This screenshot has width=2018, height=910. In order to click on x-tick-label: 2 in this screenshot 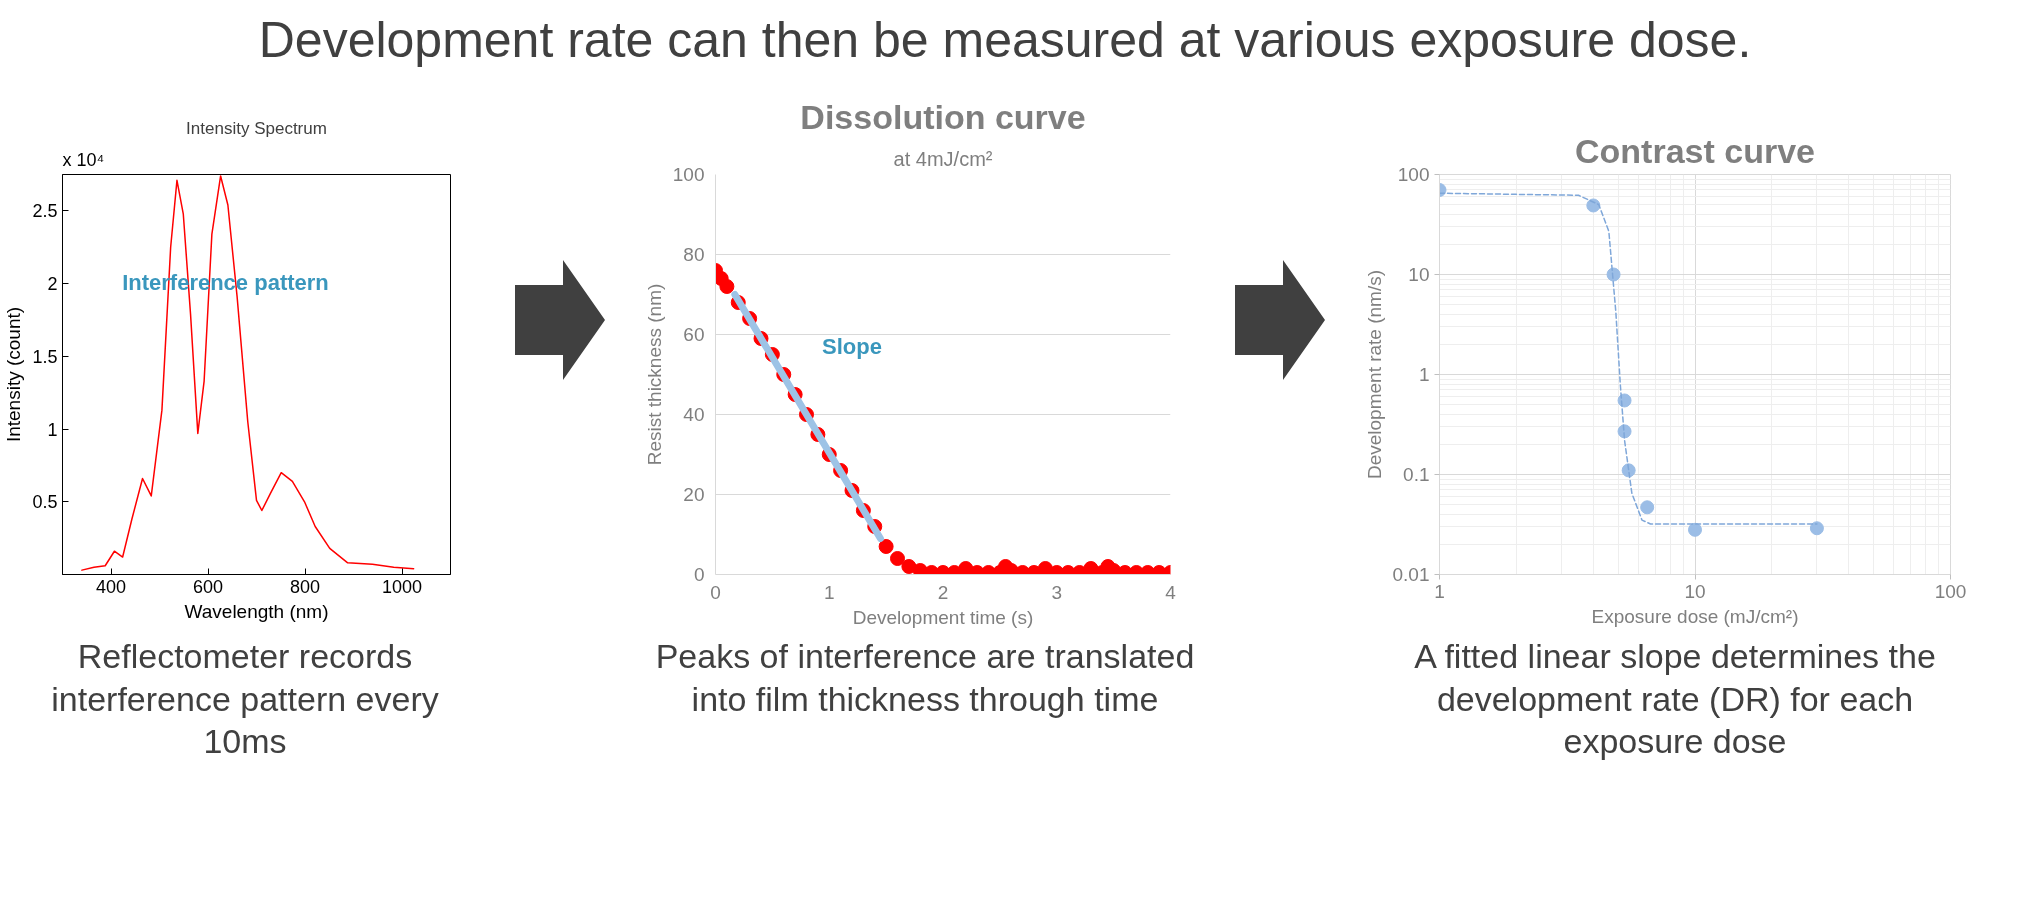, I will do `click(943, 592)`.